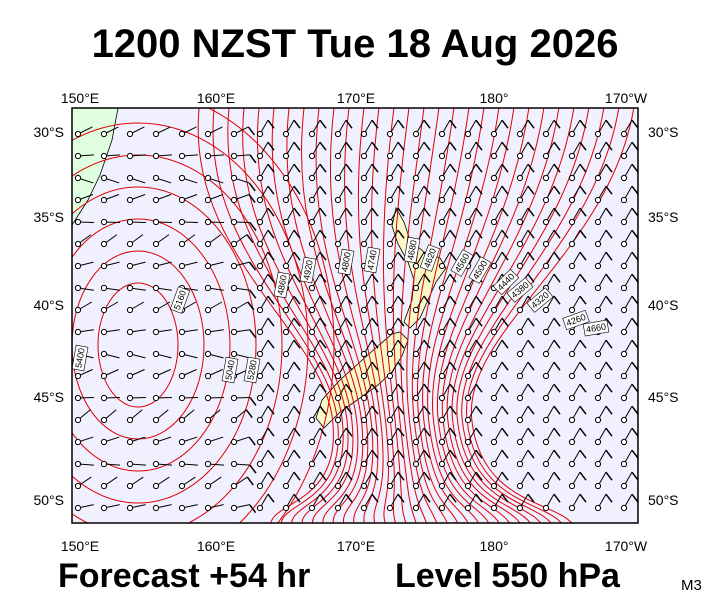  Describe the element at coordinates (80, 546) in the screenshot. I see `longitude-label: 150°E` at that location.